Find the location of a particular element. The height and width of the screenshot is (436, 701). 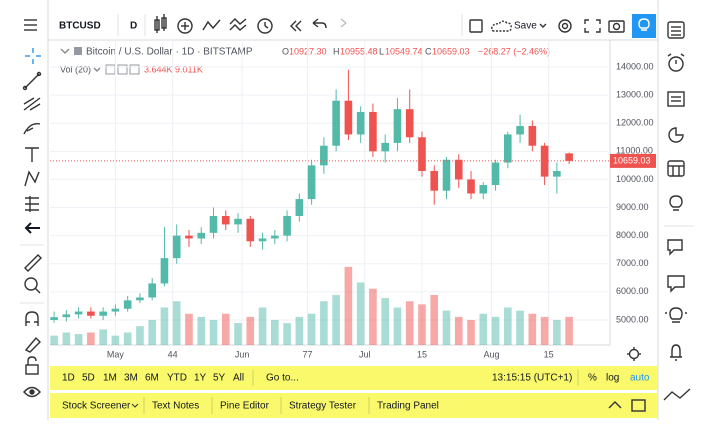

chart-settings-button is located at coordinates (634, 354).